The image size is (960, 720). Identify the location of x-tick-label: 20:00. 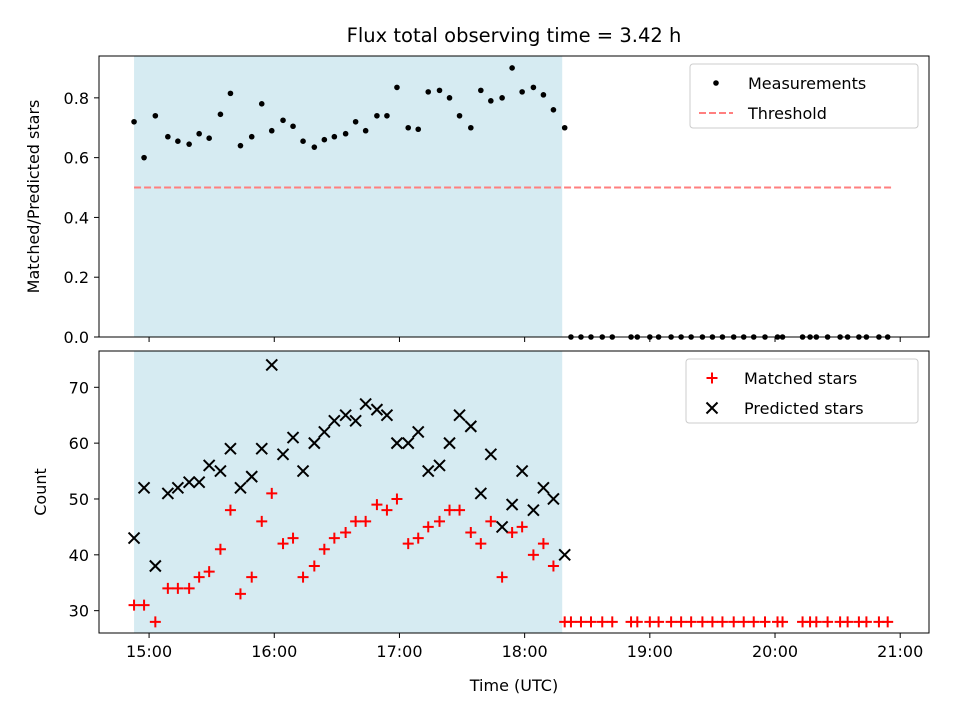
(775, 651).